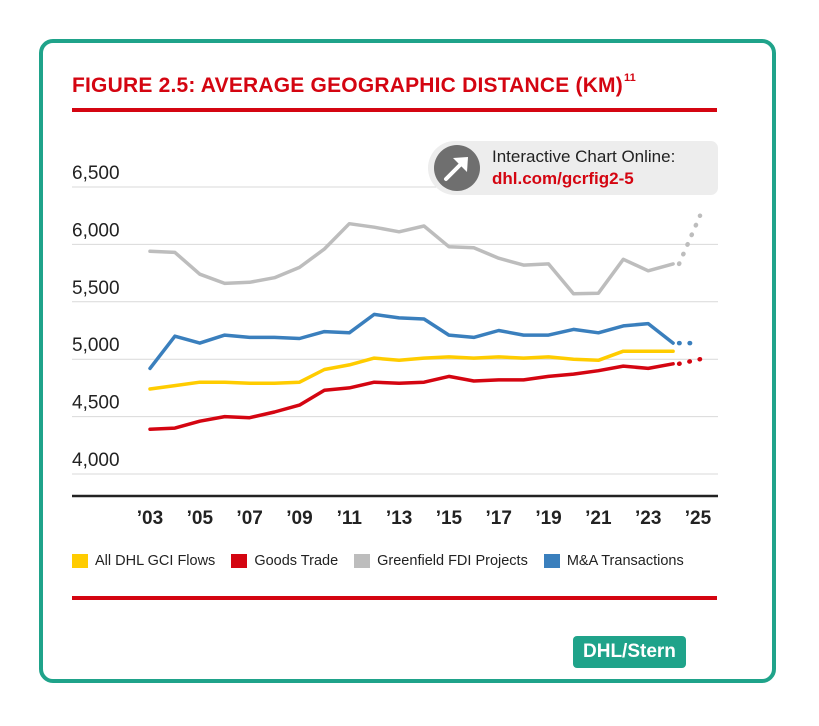  I want to click on x-tick-label-2021: ’21, so click(598, 518).